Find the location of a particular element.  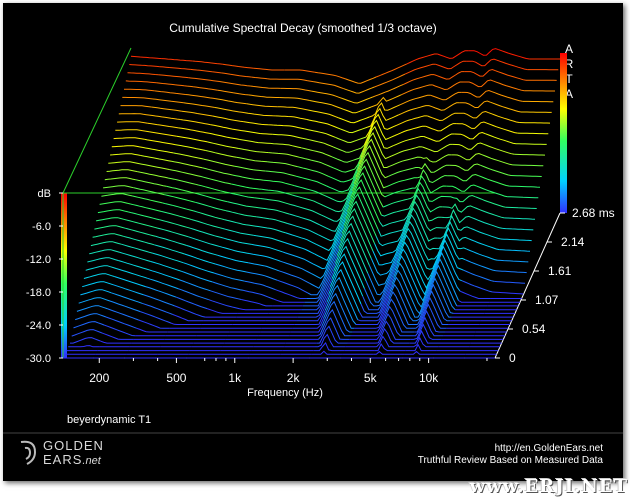

decay-slice-36-segment is located at coordinates (330, 341).